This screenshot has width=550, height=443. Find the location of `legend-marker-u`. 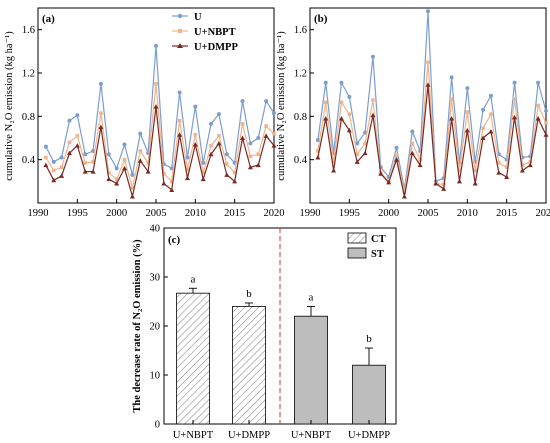

legend-marker-u is located at coordinates (180, 16).